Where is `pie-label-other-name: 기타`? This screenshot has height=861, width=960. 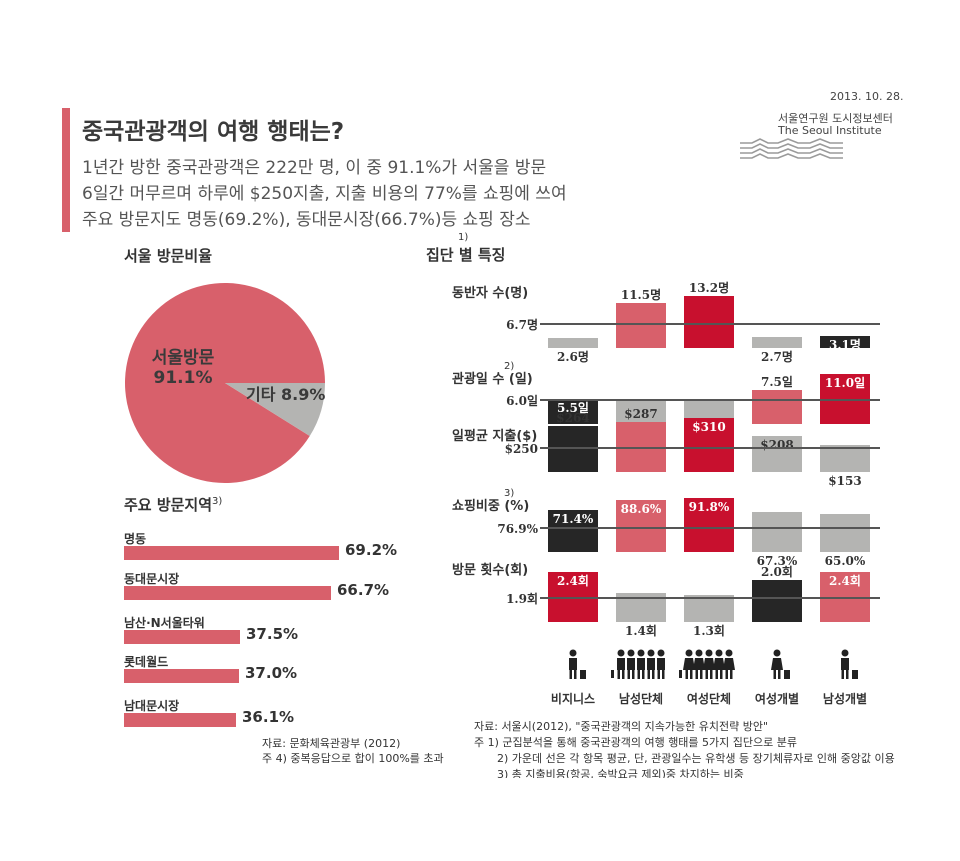 pie-label-other-name: 기타 is located at coordinates (261, 394).